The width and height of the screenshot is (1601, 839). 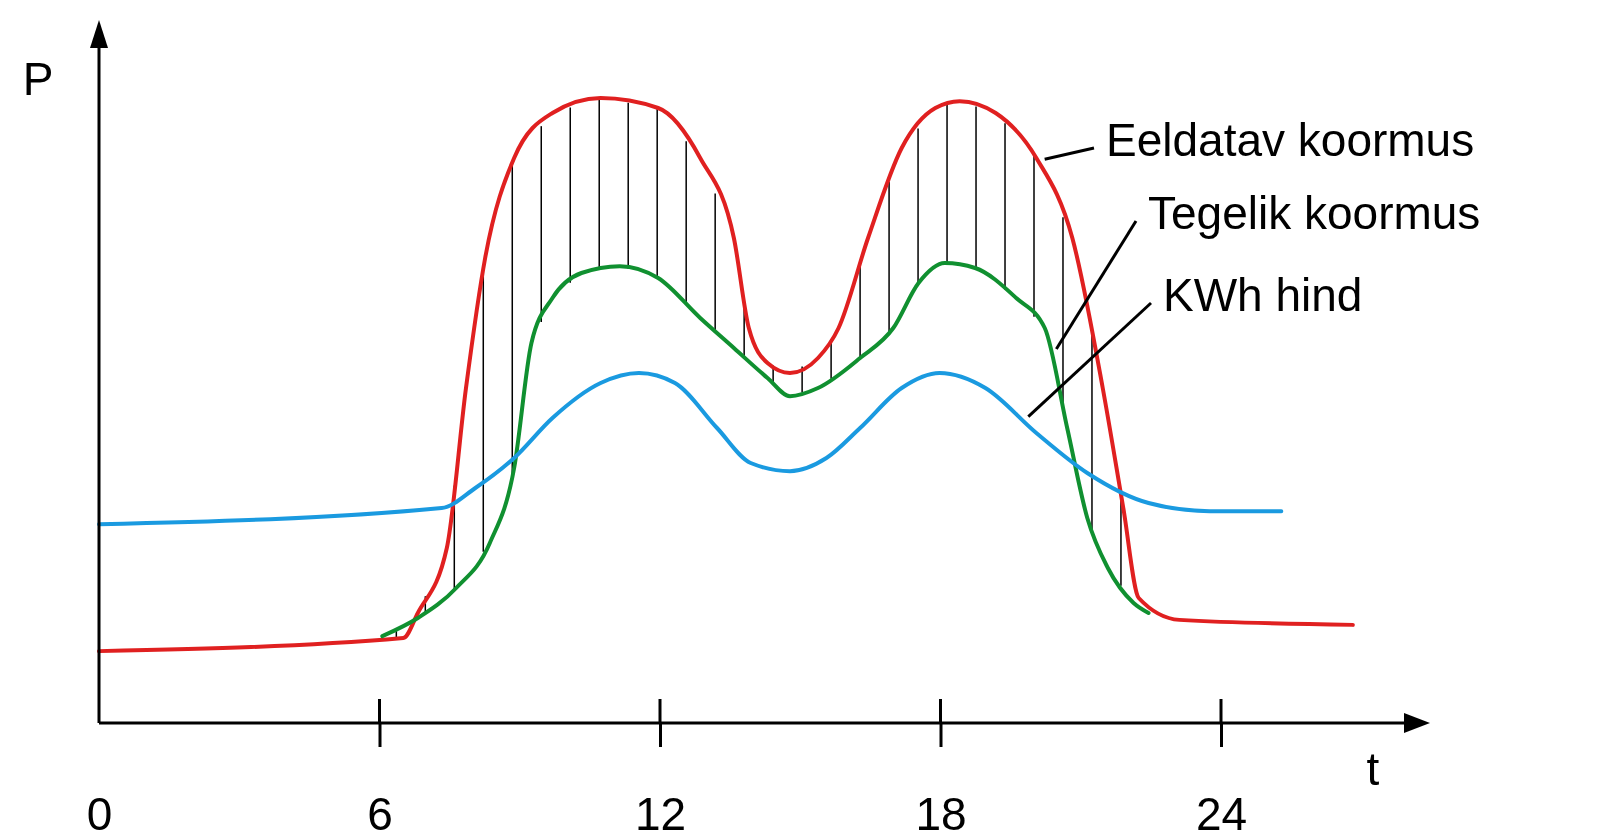 What do you see at coordinates (1221, 813) in the screenshot?
I see `x-tick-label: 24` at bounding box center [1221, 813].